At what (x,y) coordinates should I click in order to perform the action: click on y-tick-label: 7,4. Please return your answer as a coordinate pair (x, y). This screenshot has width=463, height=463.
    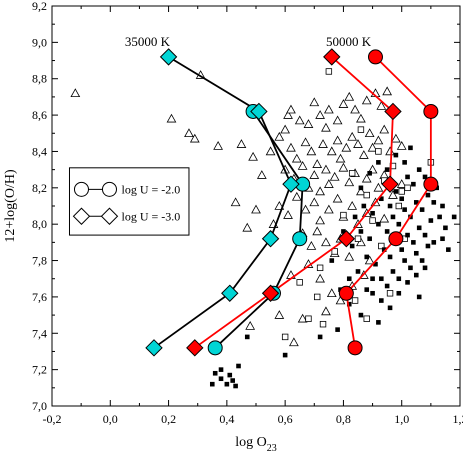
    Looking at the image, I should click on (39, 333).